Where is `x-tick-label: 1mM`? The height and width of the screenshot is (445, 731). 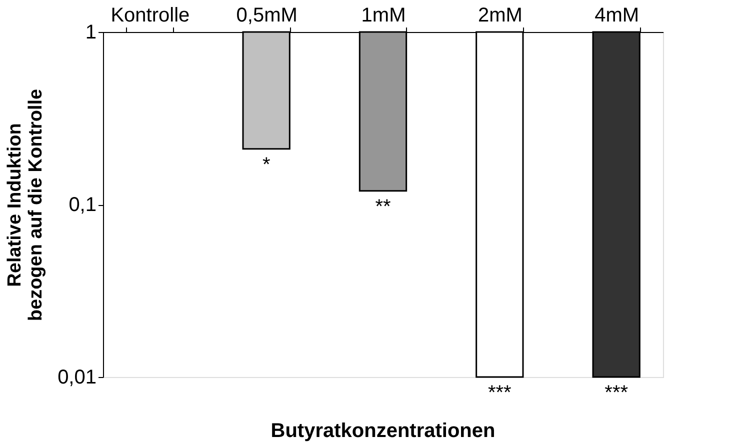 x-tick-label: 1mM is located at coordinates (383, 15).